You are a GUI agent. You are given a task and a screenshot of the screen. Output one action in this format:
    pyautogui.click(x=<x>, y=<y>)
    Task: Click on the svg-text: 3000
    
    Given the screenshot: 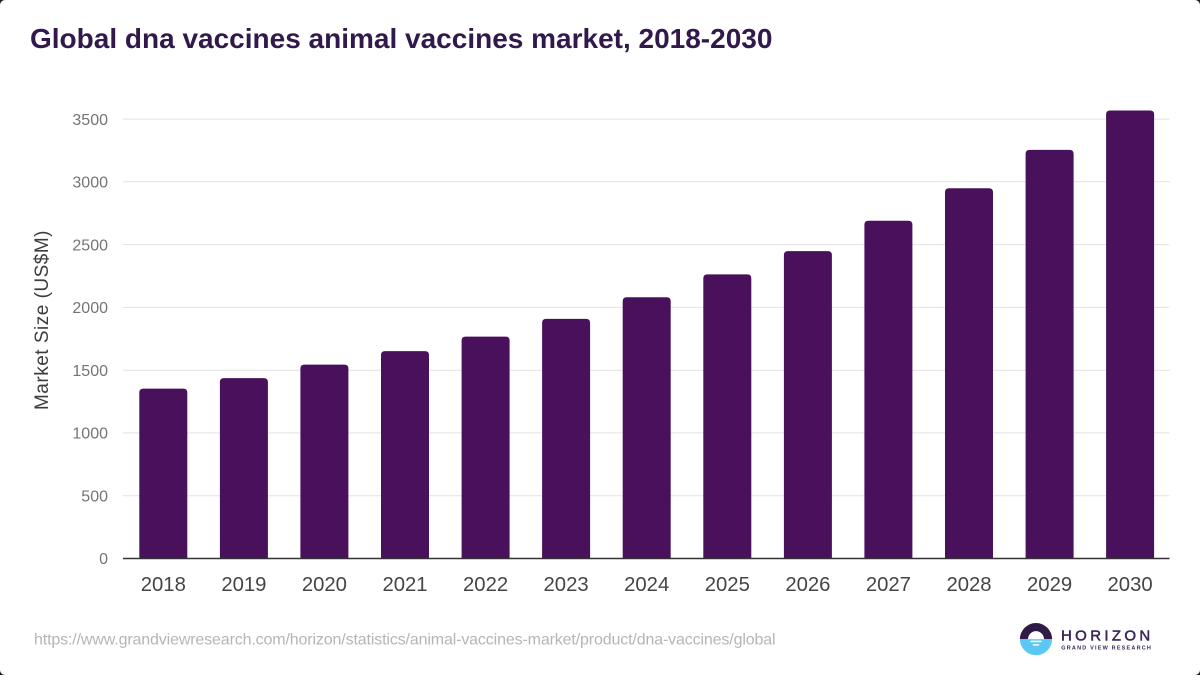 What is the action you would take?
    pyautogui.click(x=90, y=183)
    